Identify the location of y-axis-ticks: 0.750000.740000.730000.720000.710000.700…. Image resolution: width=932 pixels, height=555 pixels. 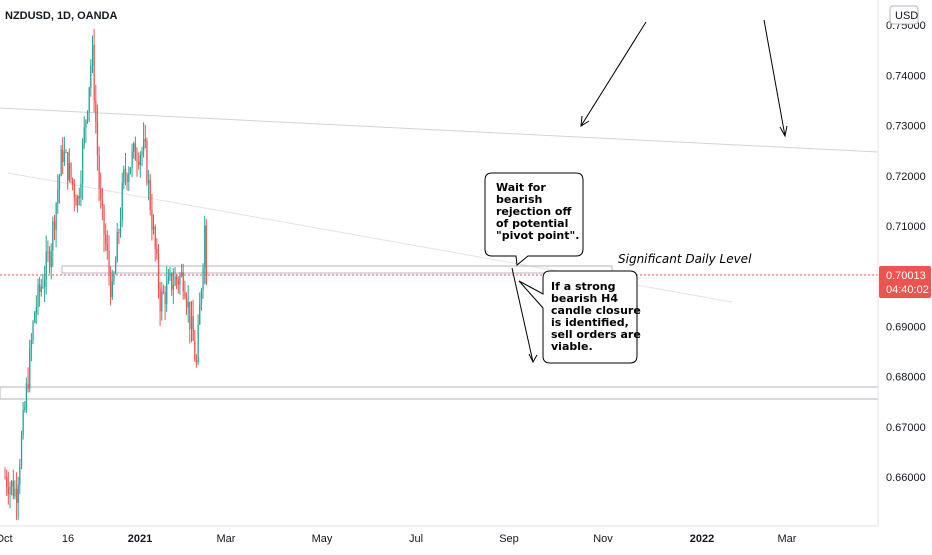
(906, 252).